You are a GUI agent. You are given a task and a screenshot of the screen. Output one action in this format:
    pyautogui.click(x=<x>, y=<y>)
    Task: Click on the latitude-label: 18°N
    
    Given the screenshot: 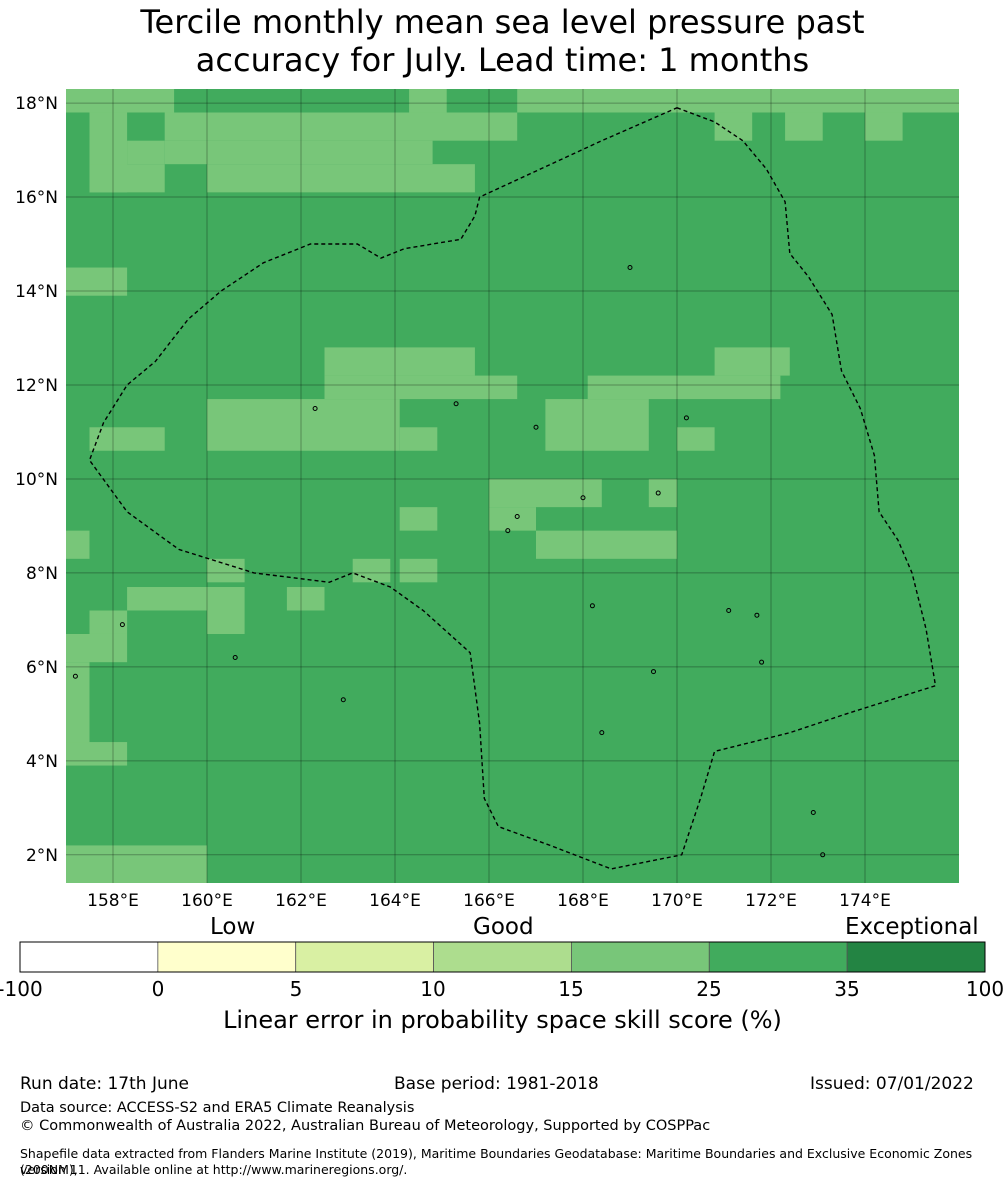 What is the action you would take?
    pyautogui.click(x=36, y=104)
    